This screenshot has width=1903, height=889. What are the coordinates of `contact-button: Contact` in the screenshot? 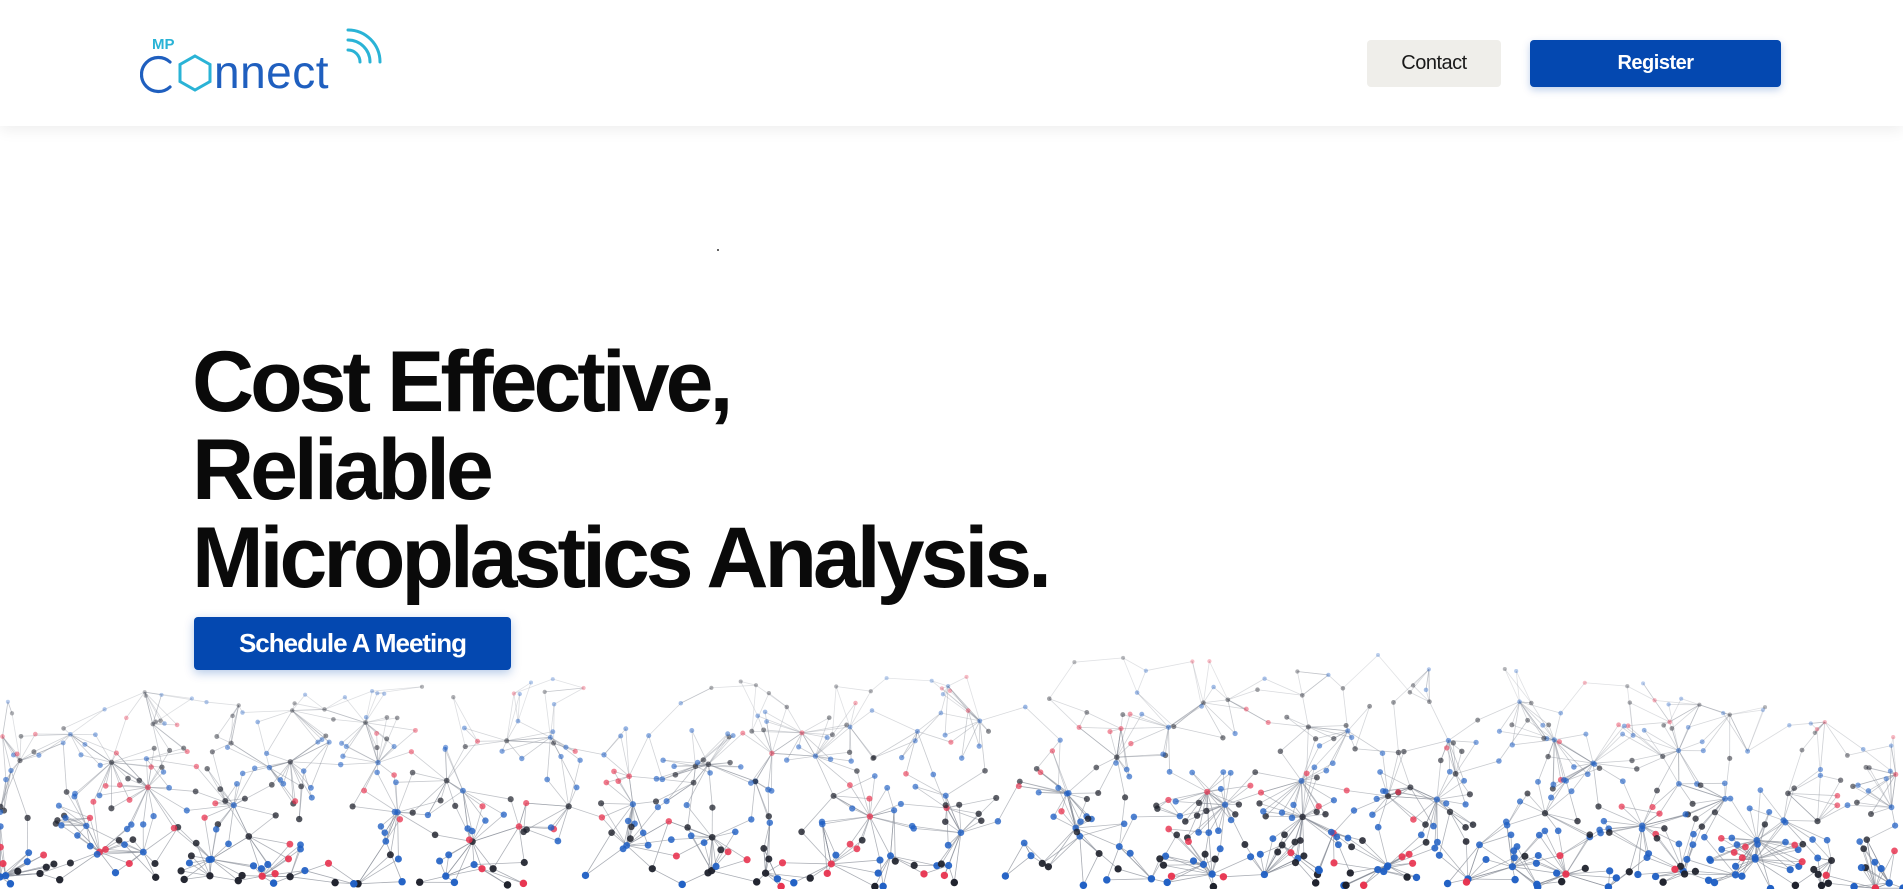 It's located at (1434, 63).